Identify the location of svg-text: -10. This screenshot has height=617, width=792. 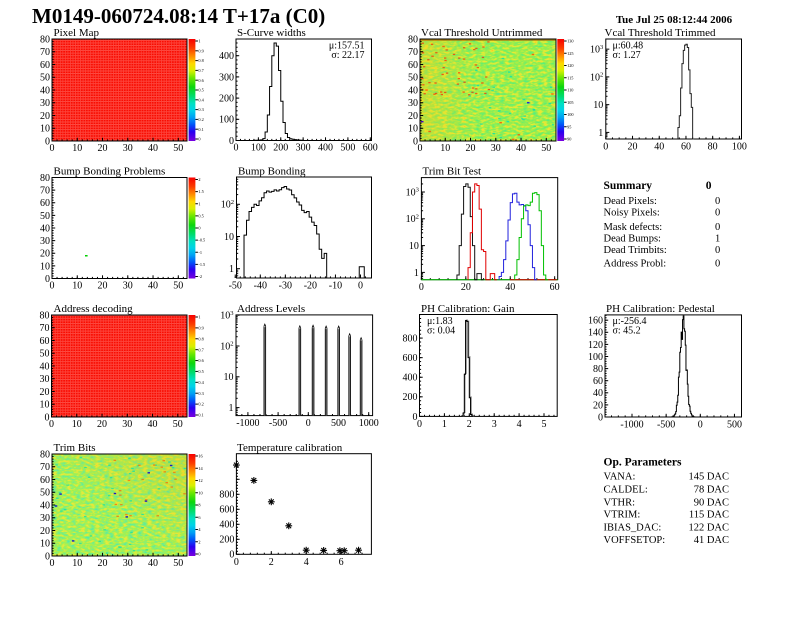
(335, 286).